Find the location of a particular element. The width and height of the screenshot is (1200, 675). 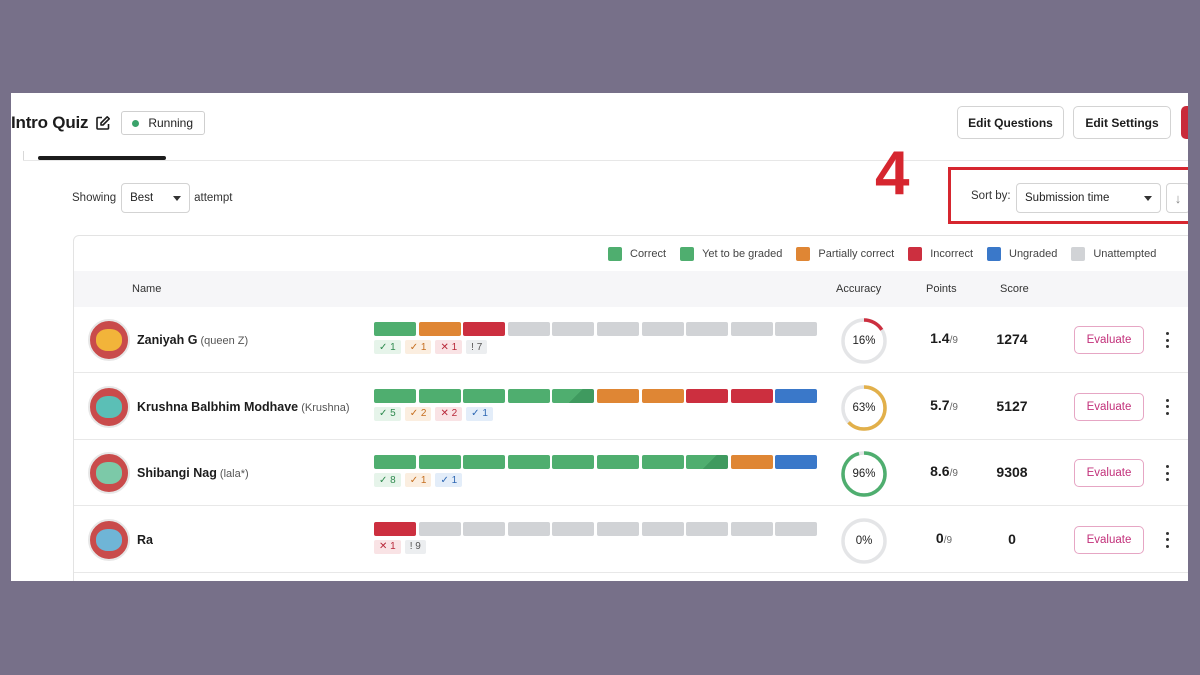

legend-label: Unattempted is located at coordinates (1125, 254).